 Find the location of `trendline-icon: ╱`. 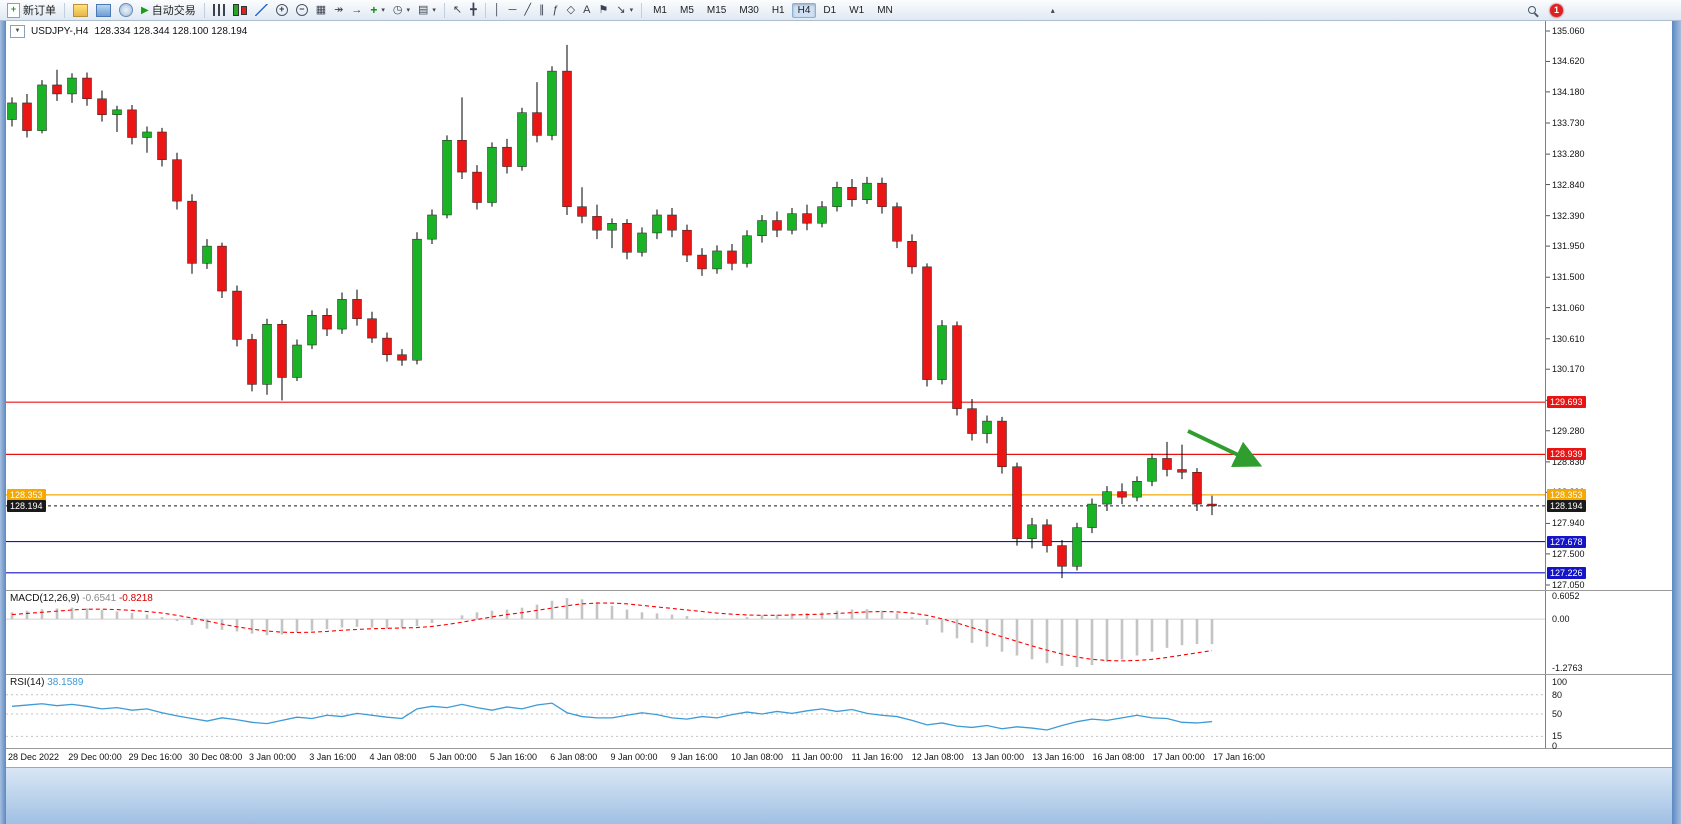

trendline-icon: ╱ is located at coordinates (528, 9).